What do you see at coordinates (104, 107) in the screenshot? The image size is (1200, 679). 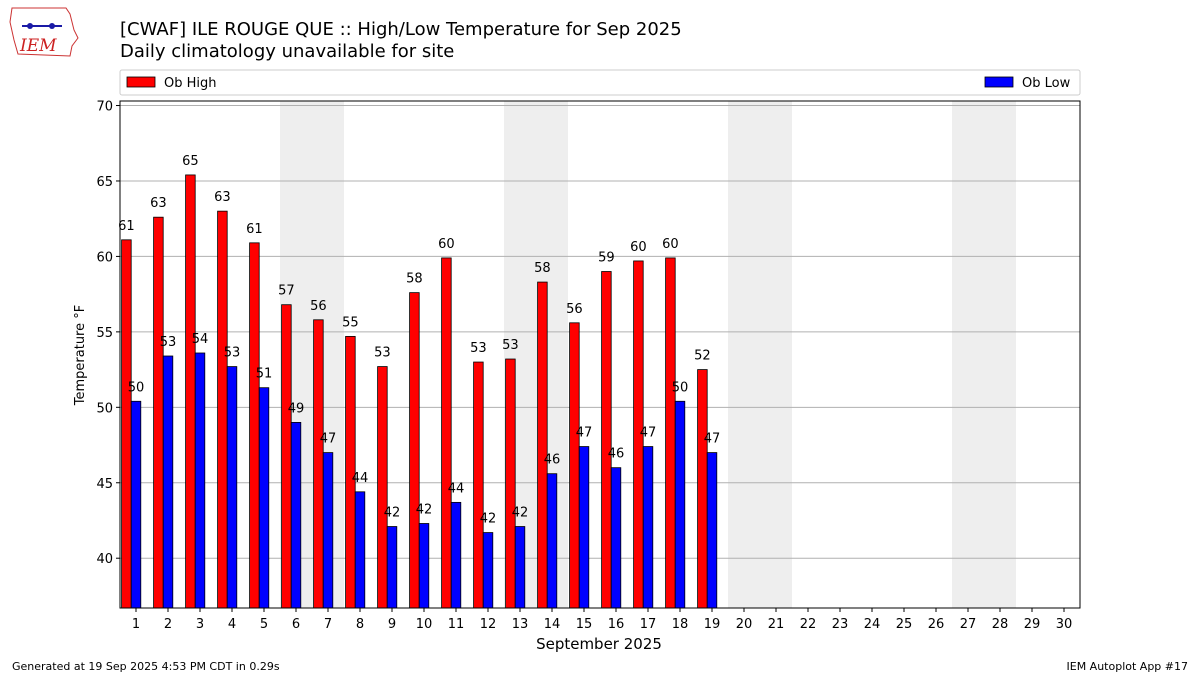 I see `y-tick-label: 70` at bounding box center [104, 107].